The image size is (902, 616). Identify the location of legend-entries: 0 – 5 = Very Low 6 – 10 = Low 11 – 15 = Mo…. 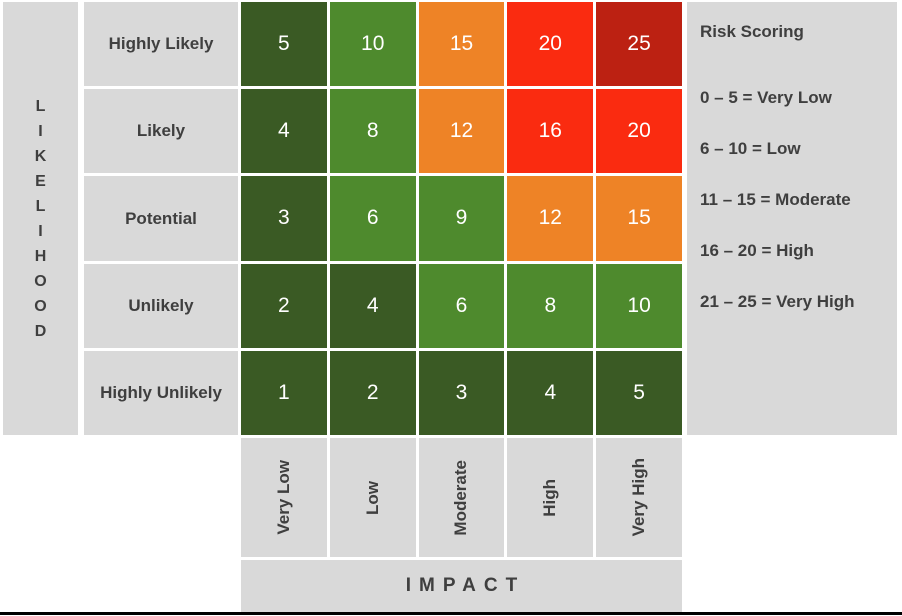
(795, 200).